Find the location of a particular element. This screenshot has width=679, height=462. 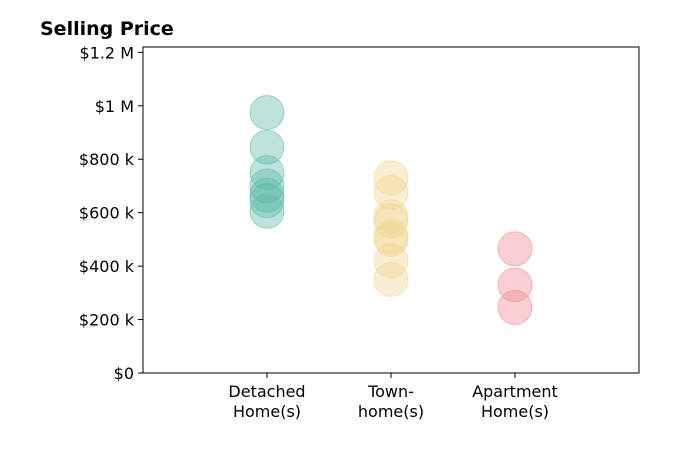

x-tick-label-line: Town- is located at coordinates (390, 391).